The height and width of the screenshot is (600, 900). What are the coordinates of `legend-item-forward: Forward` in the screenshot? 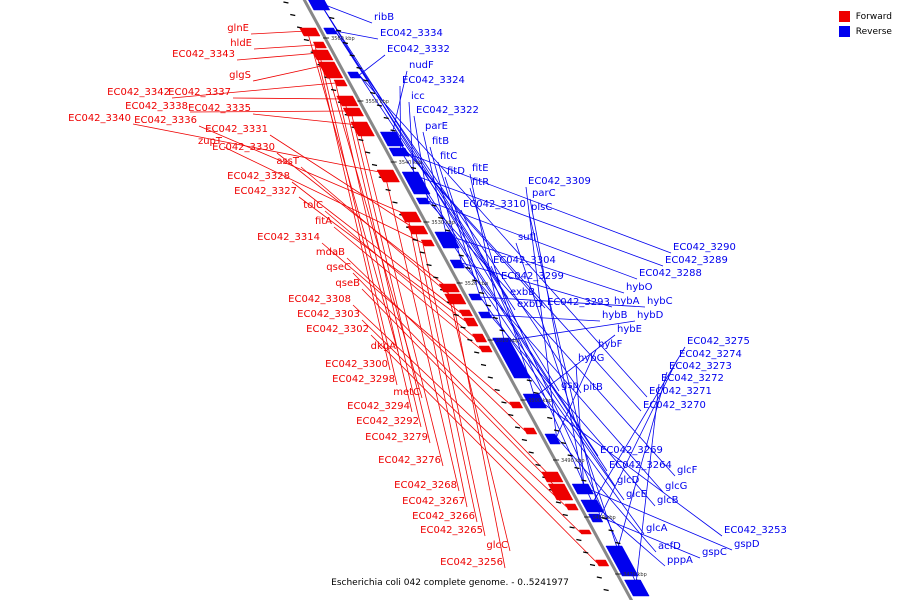 It's located at (865, 16).